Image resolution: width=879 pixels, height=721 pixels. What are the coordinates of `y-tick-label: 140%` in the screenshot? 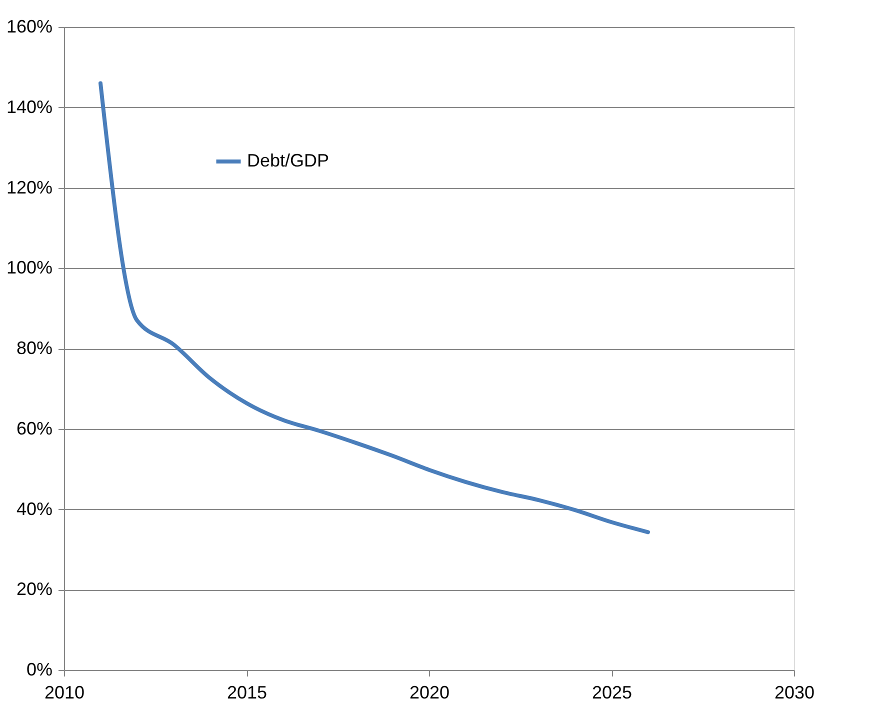 It's located at (29, 106).